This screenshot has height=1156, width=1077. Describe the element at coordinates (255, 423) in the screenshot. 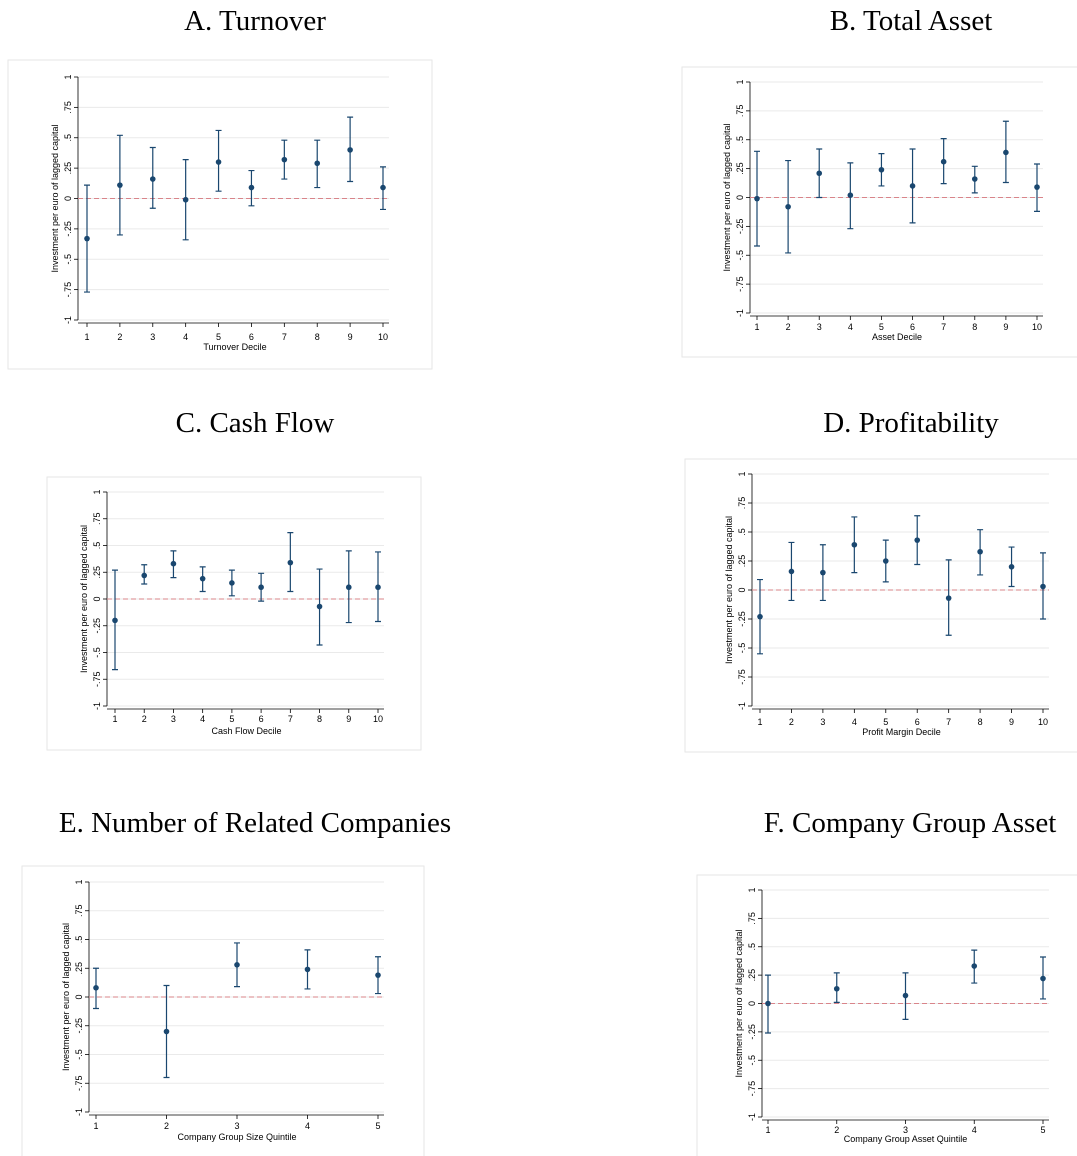

I see `panel-title: C. Cash Flow` at that location.